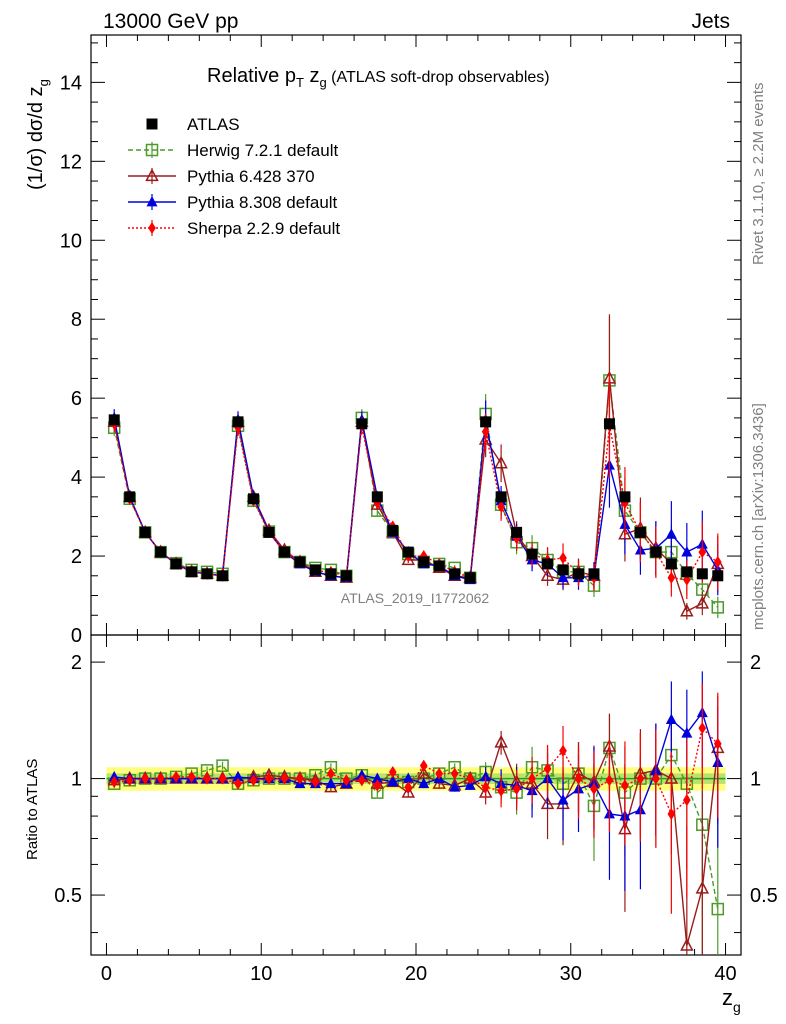  I want to click on main-y-tick-label: 2, so click(76, 557).